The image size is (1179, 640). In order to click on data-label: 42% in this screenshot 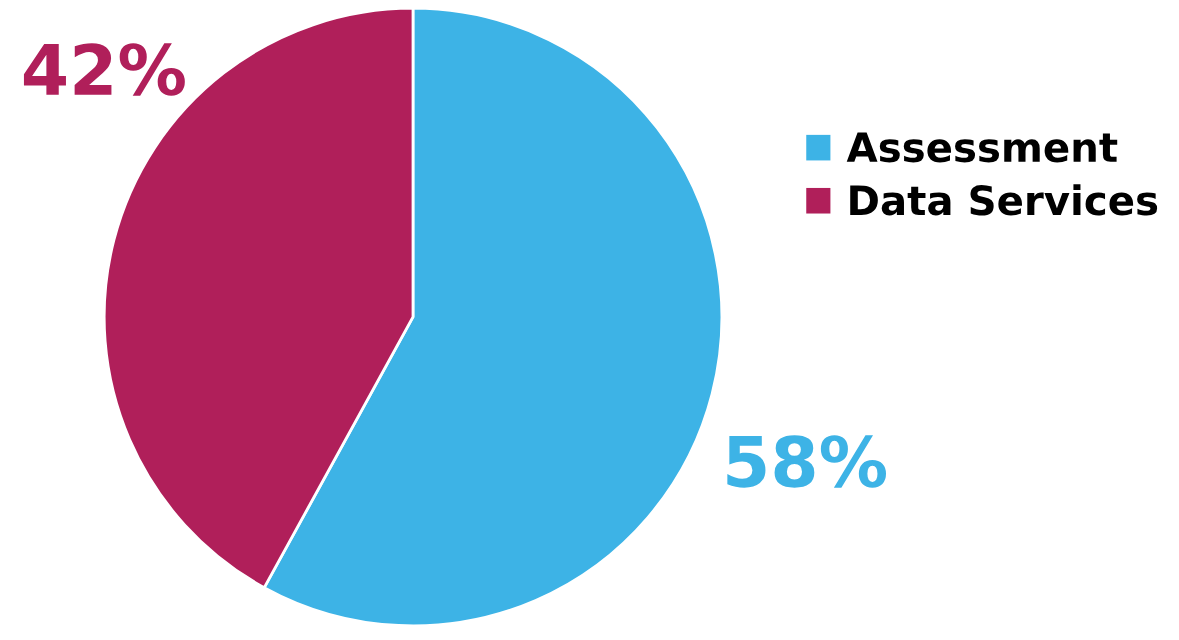, I will do `click(104, 69)`.